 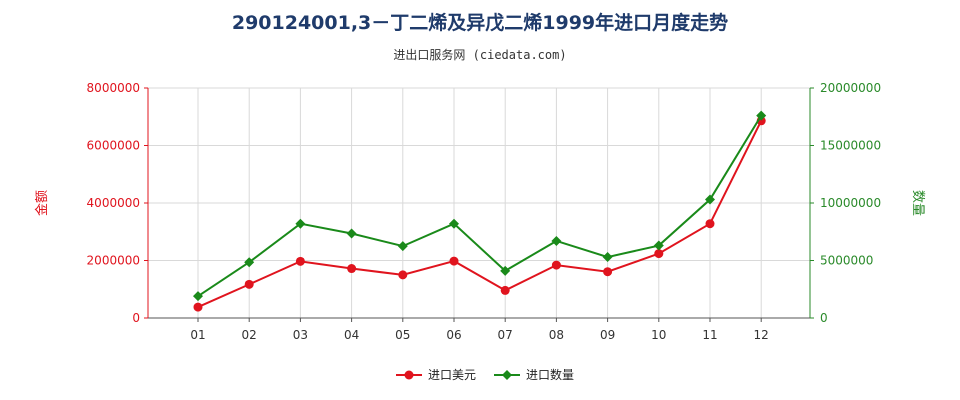 I want to click on x-tick-label: 03, so click(x=300, y=335).